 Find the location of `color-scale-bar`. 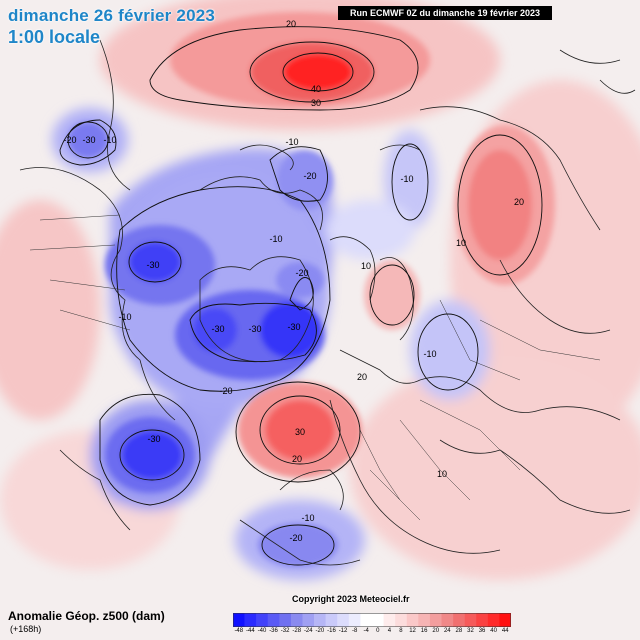

color-scale-bar is located at coordinates (372, 620).